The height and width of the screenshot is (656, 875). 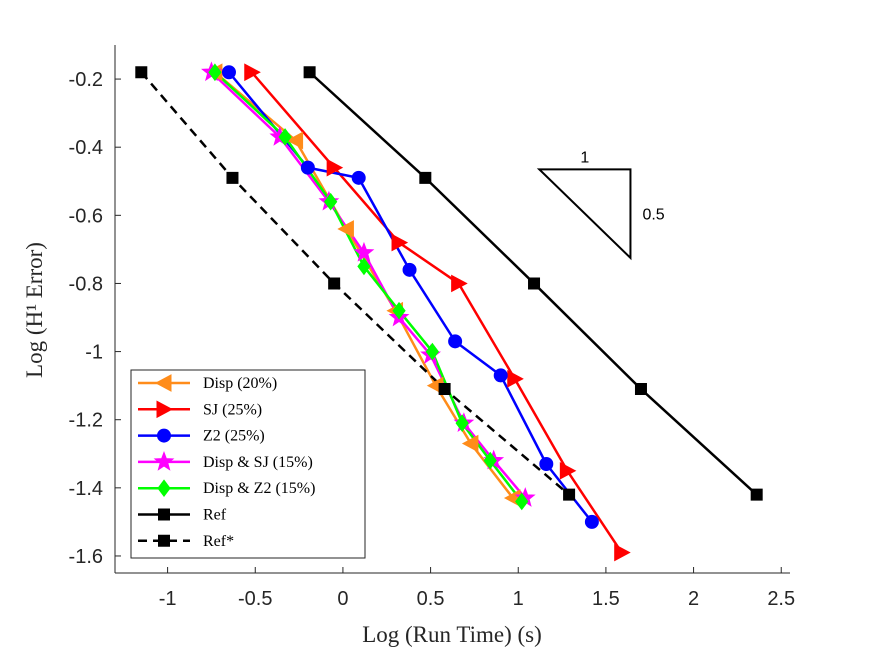 What do you see at coordinates (86, 216) in the screenshot?
I see `y-tick-label: -0.6` at bounding box center [86, 216].